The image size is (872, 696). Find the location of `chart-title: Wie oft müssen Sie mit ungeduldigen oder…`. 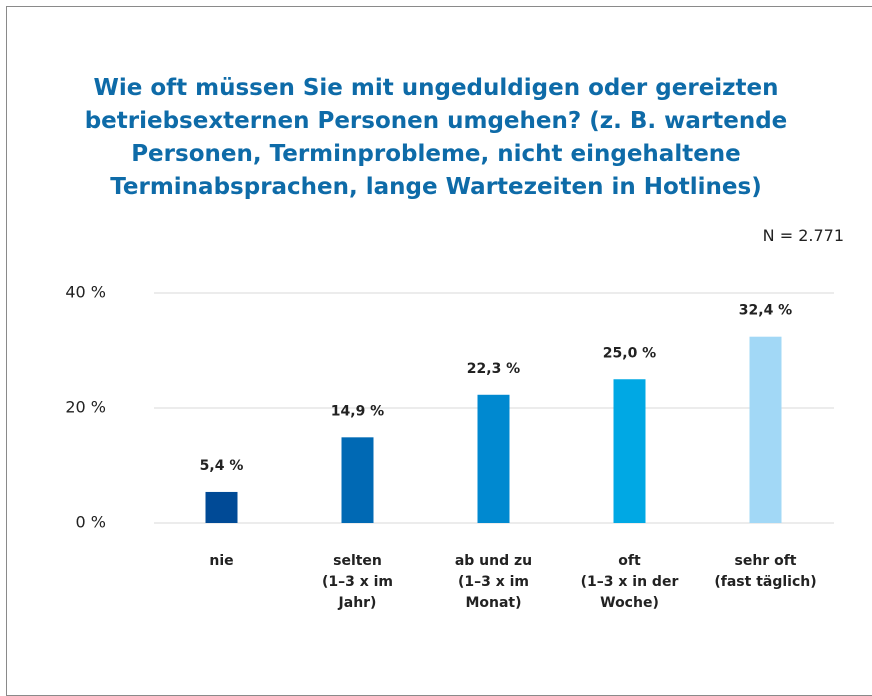

chart-title: Wie oft müssen Sie mit ungeduldigen oder… is located at coordinates (436, 137).